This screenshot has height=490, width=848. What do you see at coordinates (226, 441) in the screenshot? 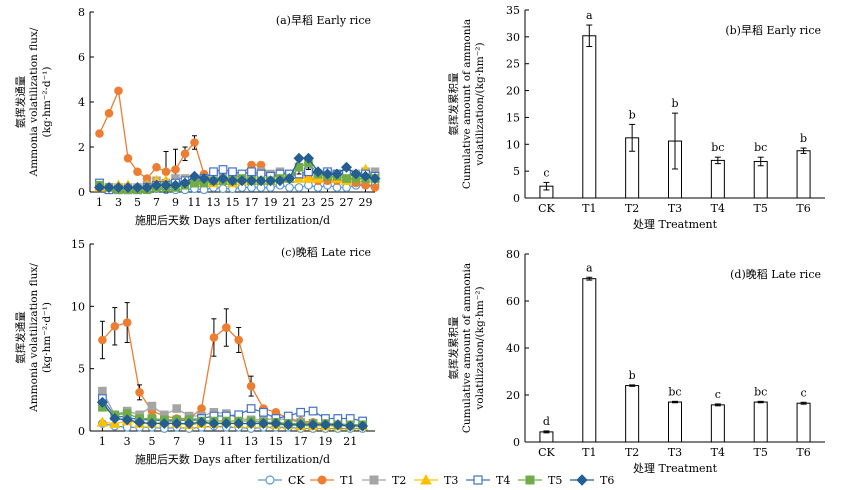
I see `x-tick-label: 11` at bounding box center [226, 441].